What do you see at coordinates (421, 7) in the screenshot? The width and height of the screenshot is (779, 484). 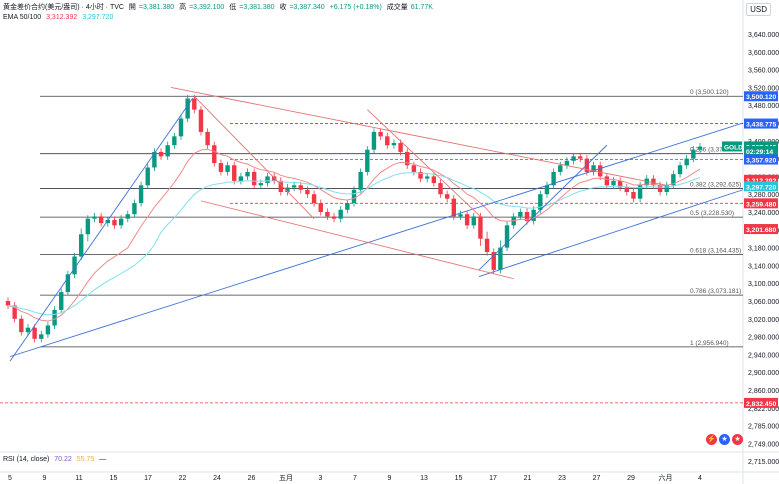 I see `volume-value: 61.77K` at bounding box center [421, 7].